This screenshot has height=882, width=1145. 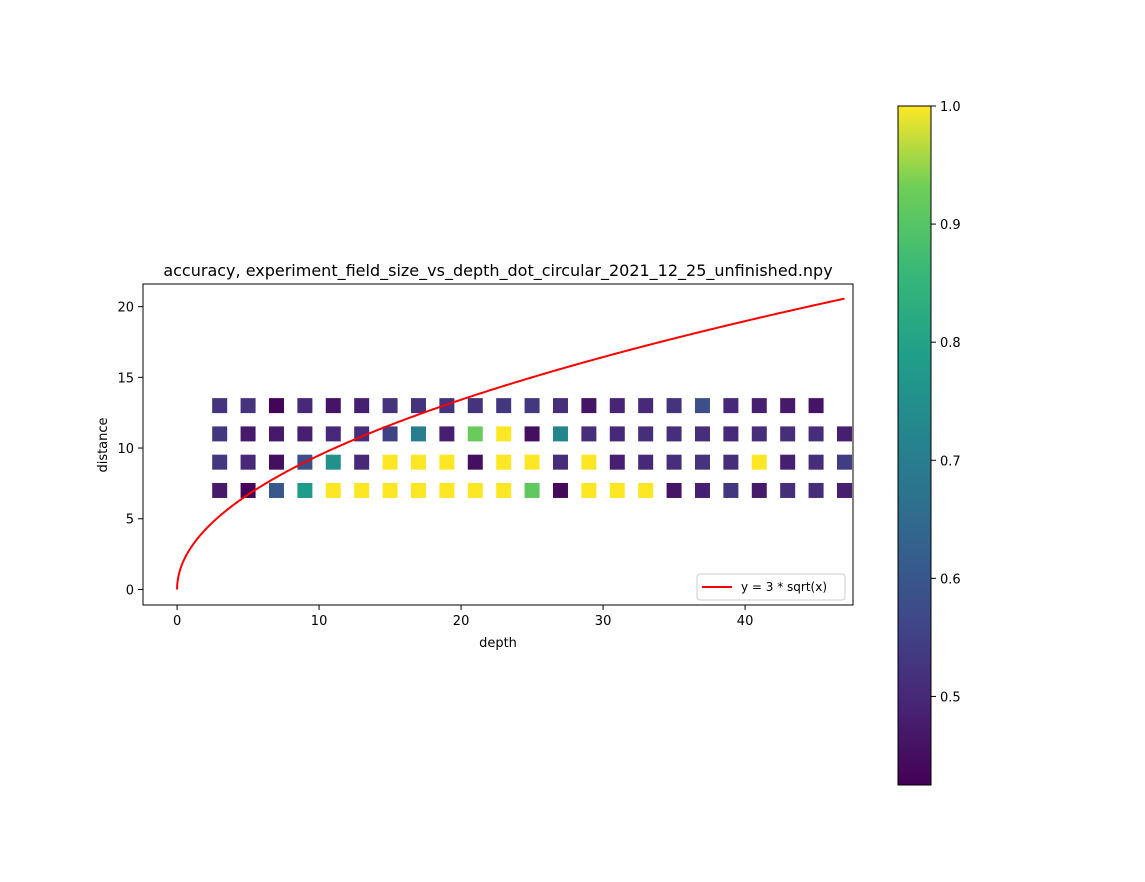 I want to click on x-axis: 0 10 20 30 40, so click(x=463, y=617).